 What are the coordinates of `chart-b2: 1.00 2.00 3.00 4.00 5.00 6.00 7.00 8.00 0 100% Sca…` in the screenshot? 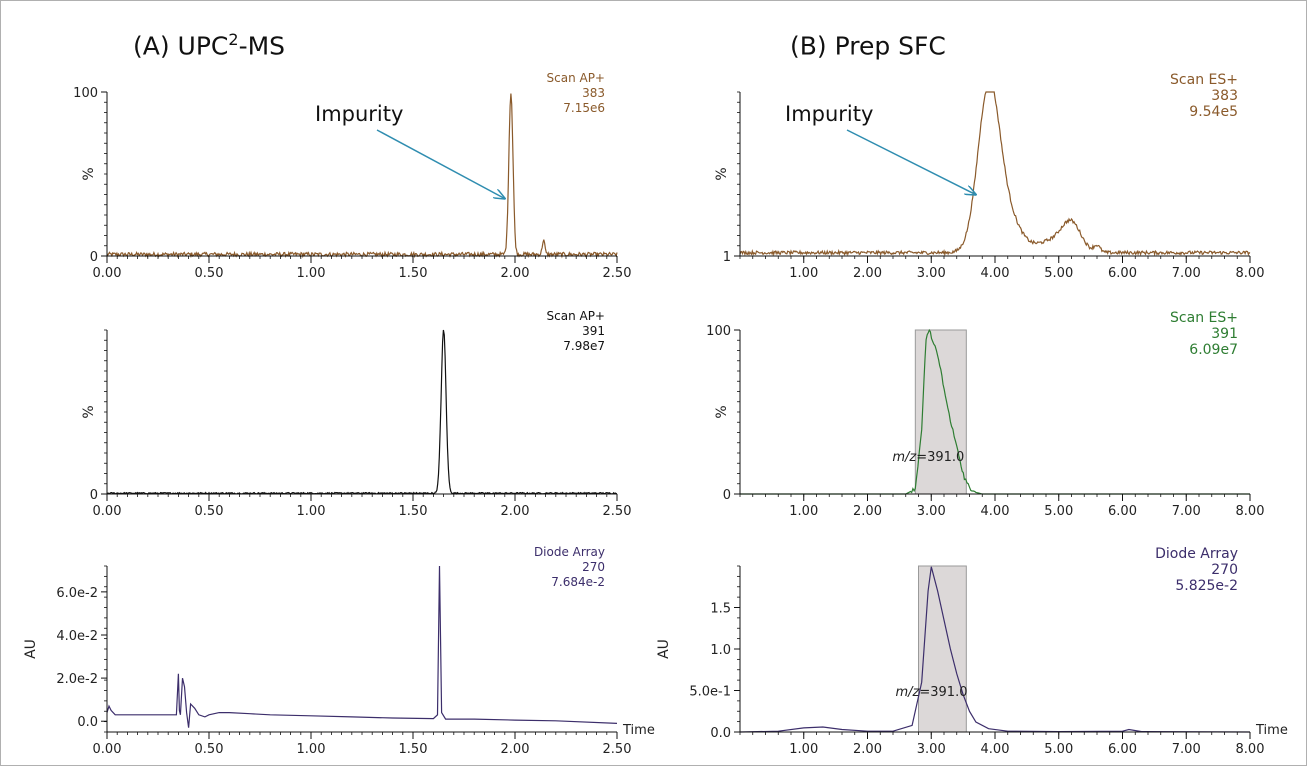 It's located at (985, 414).